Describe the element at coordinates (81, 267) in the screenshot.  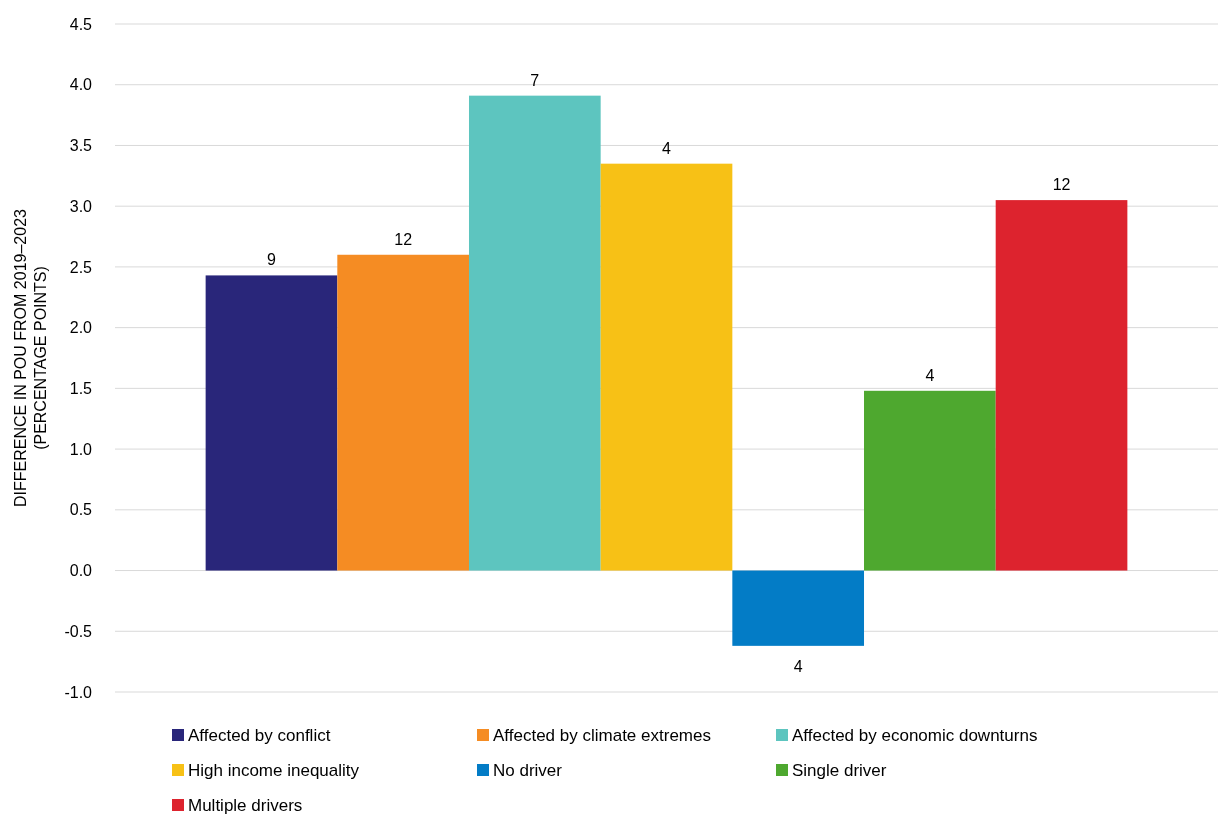
I see `y-tick-label: 2.5` at that location.